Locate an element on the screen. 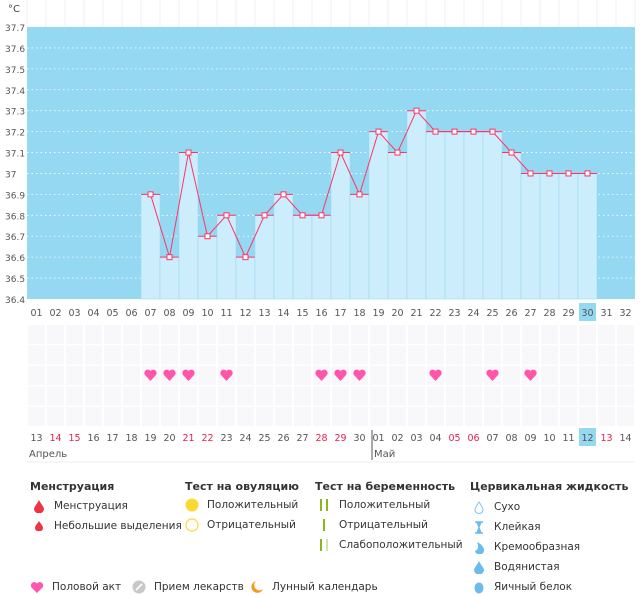  legend-label: Положительный is located at coordinates (385, 505).